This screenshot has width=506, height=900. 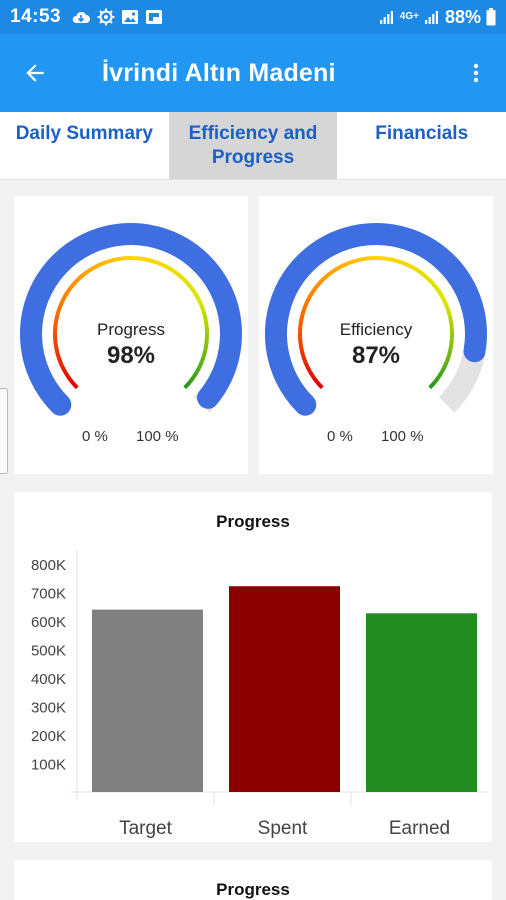 I want to click on gauge-value: 87%, so click(x=376, y=355).